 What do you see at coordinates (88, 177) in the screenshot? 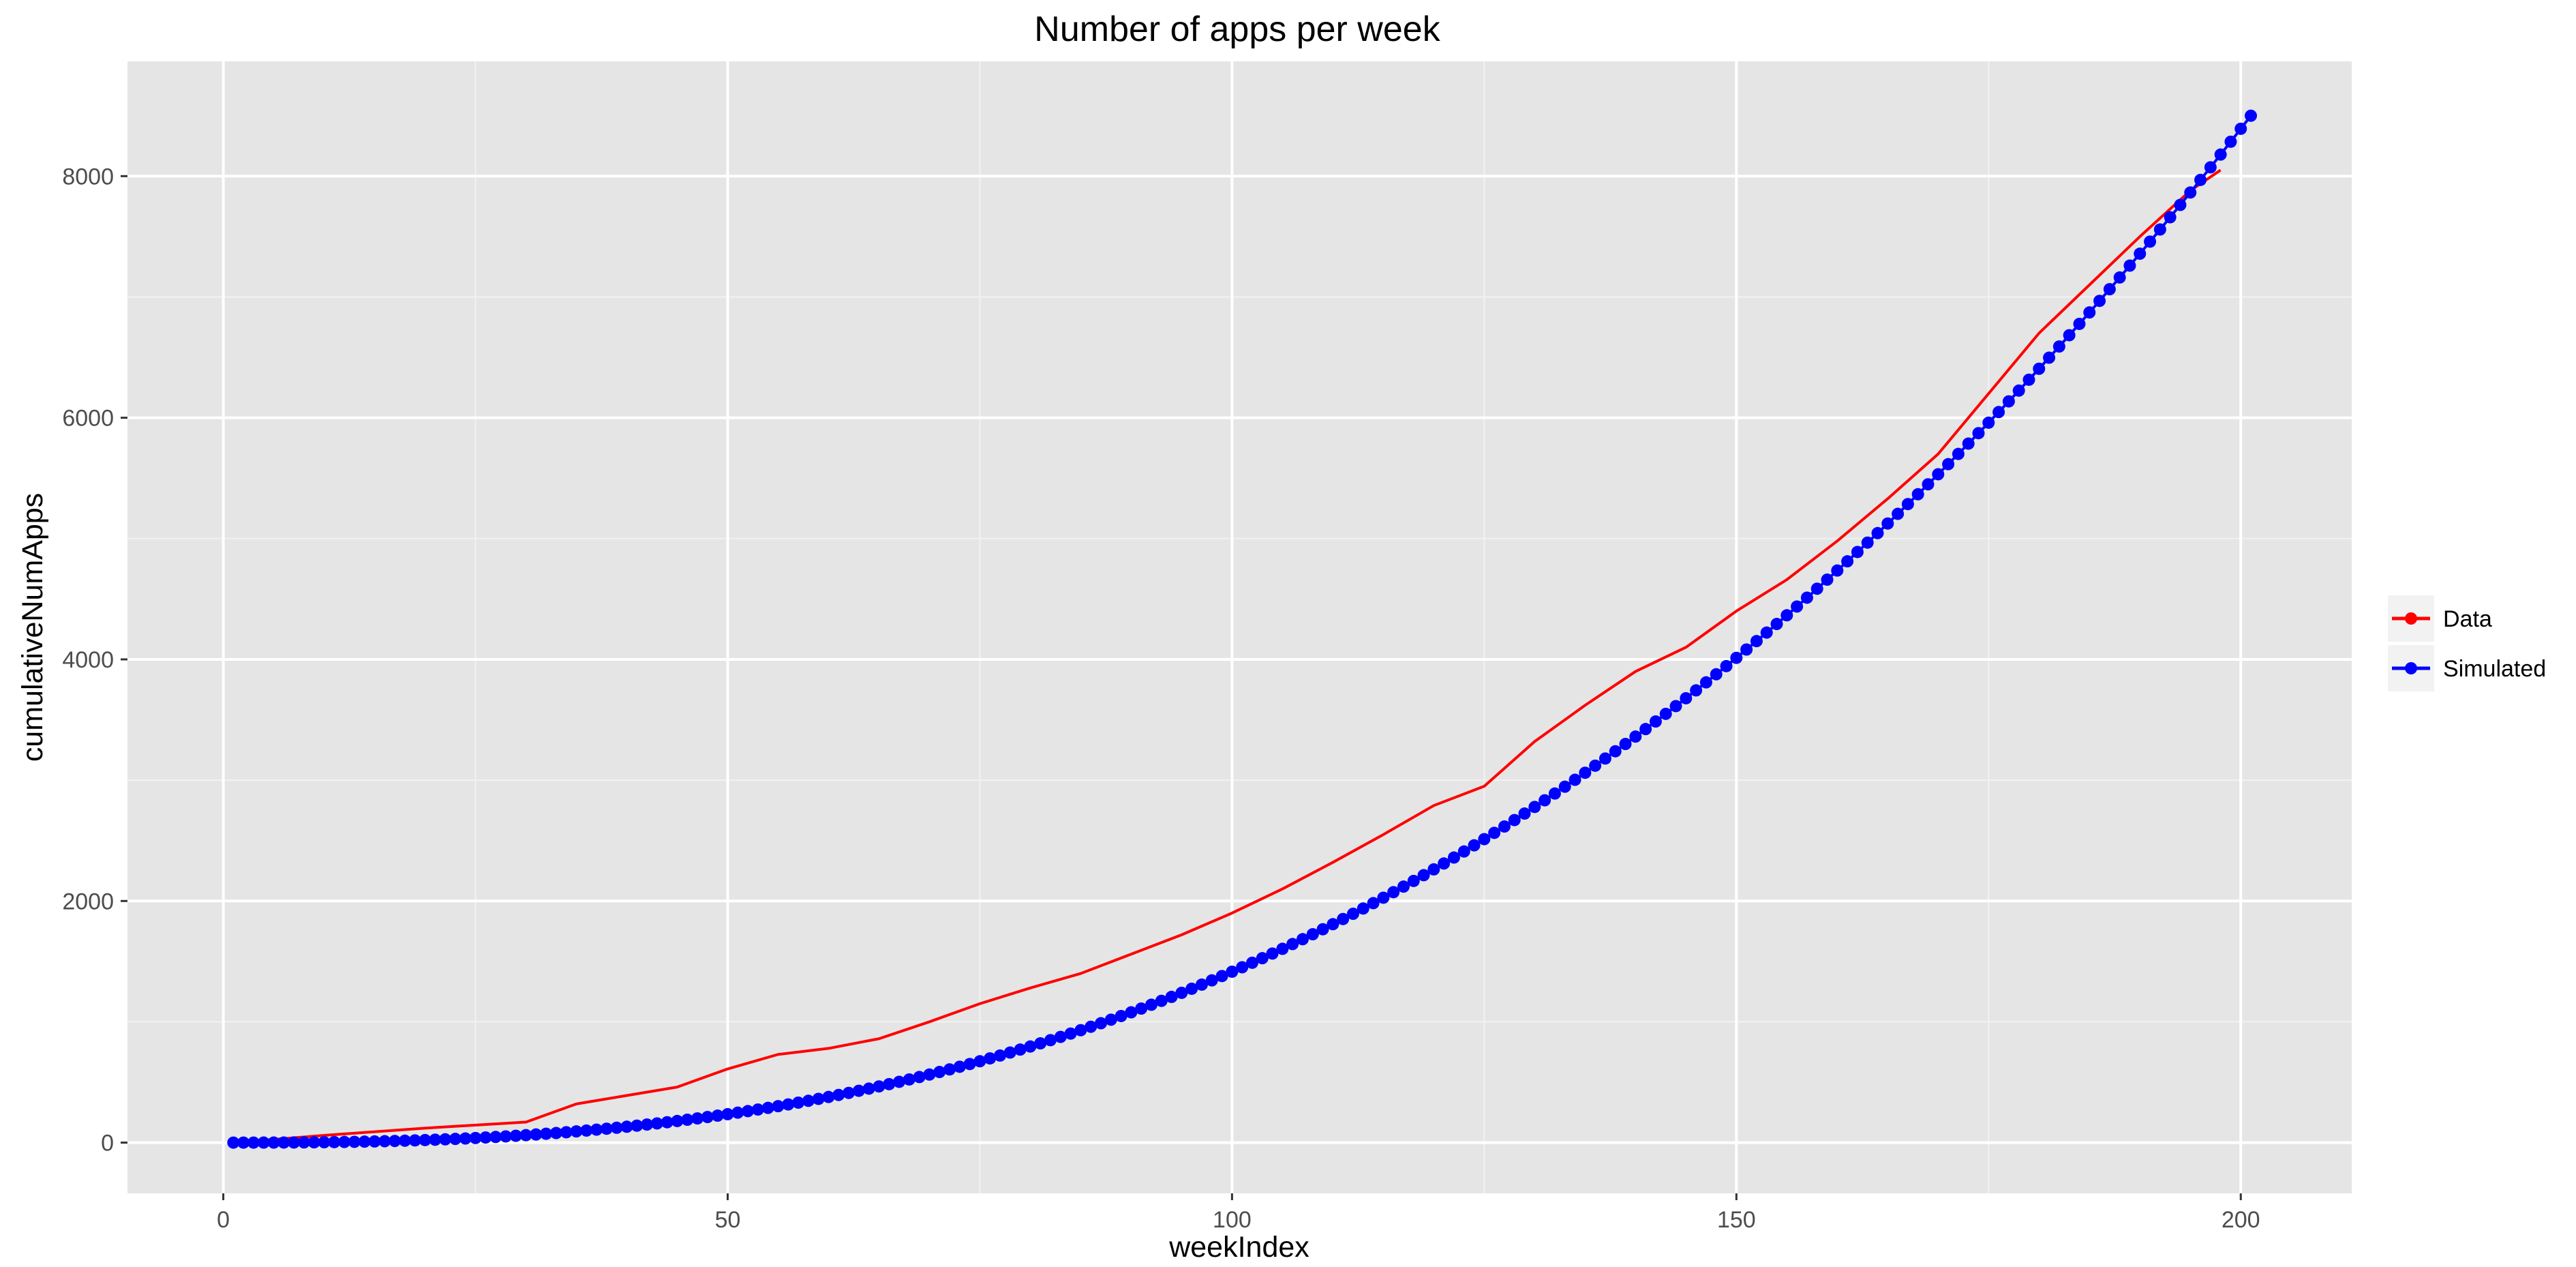
I see `y-tick-label: 8000` at bounding box center [88, 177].